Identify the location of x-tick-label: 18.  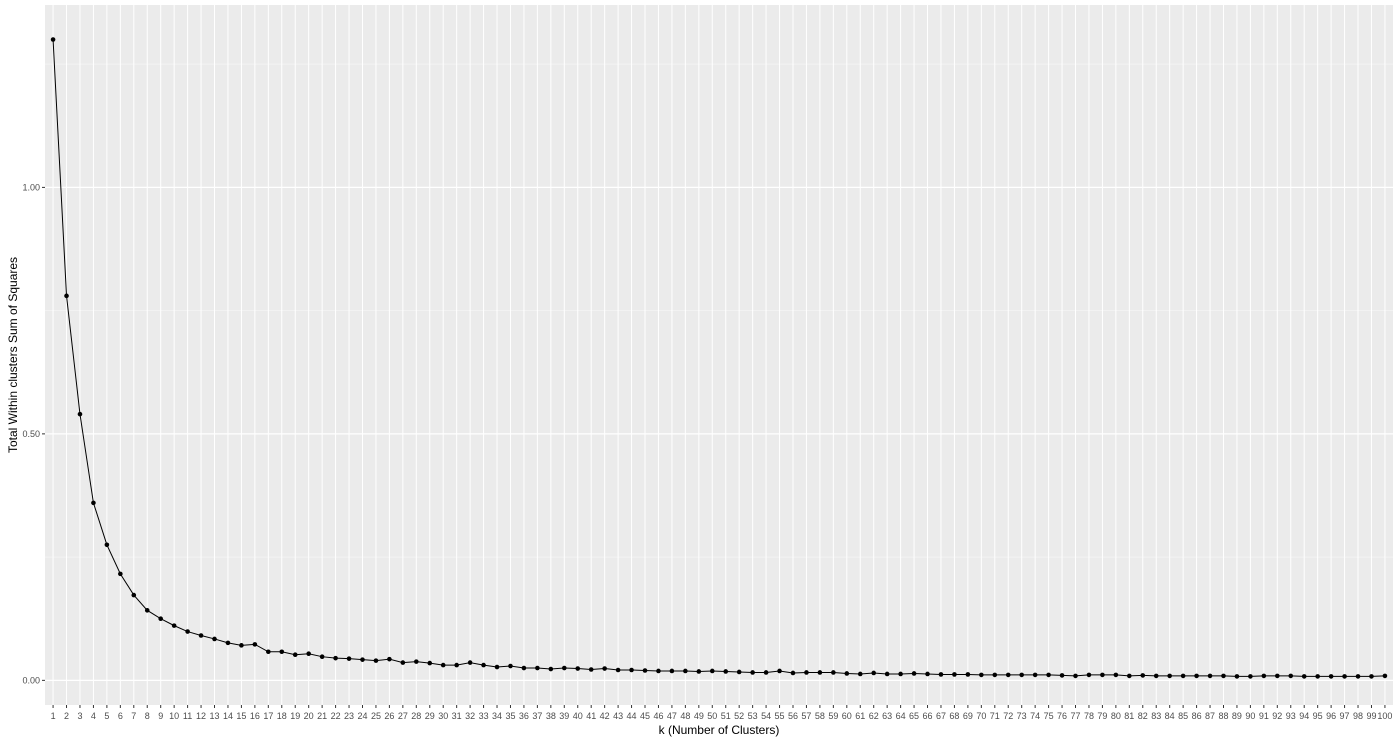
(282, 716).